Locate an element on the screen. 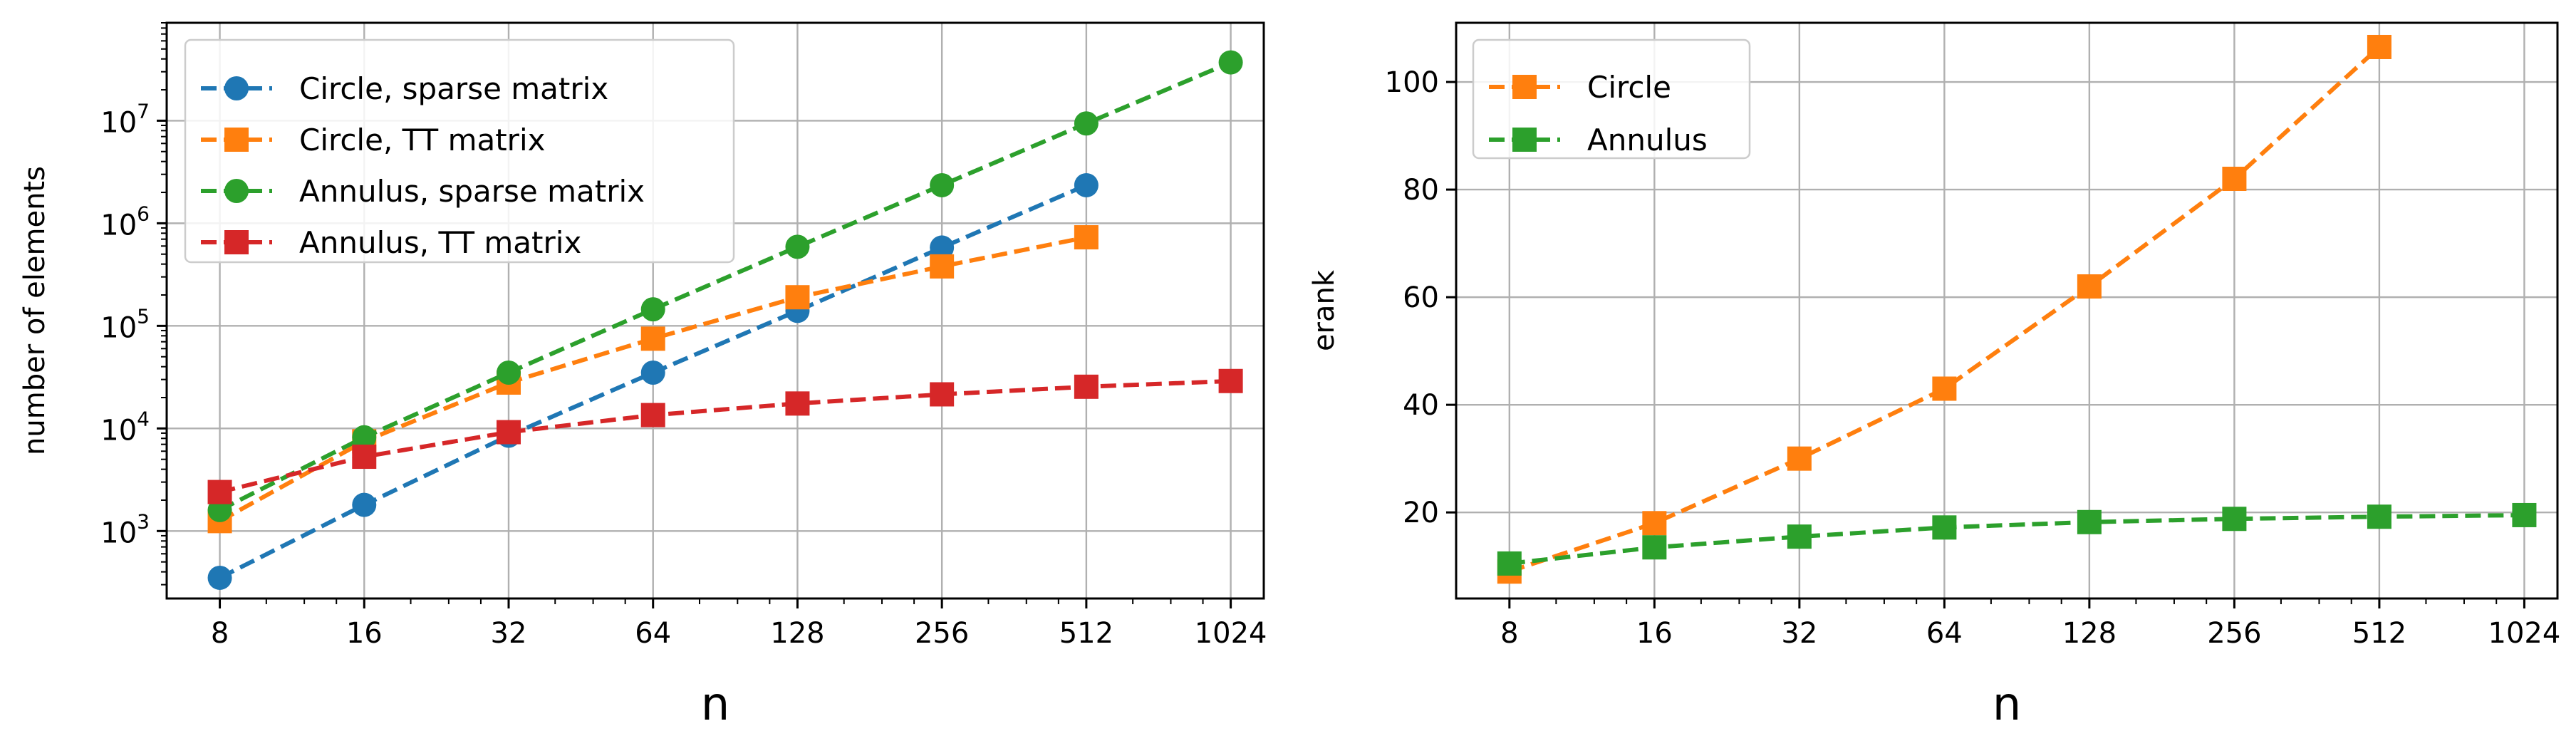  y-tick-label: 40 is located at coordinates (1421, 405).